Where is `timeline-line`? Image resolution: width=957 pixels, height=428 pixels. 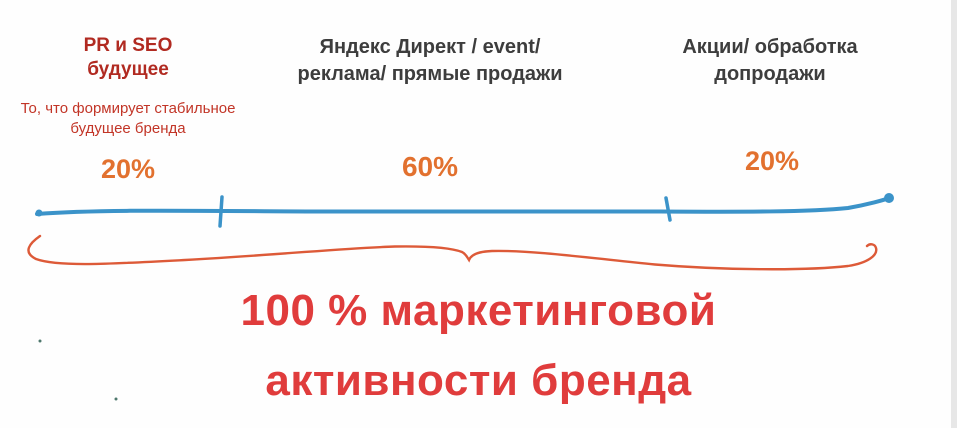
timeline-line is located at coordinates (463, 206).